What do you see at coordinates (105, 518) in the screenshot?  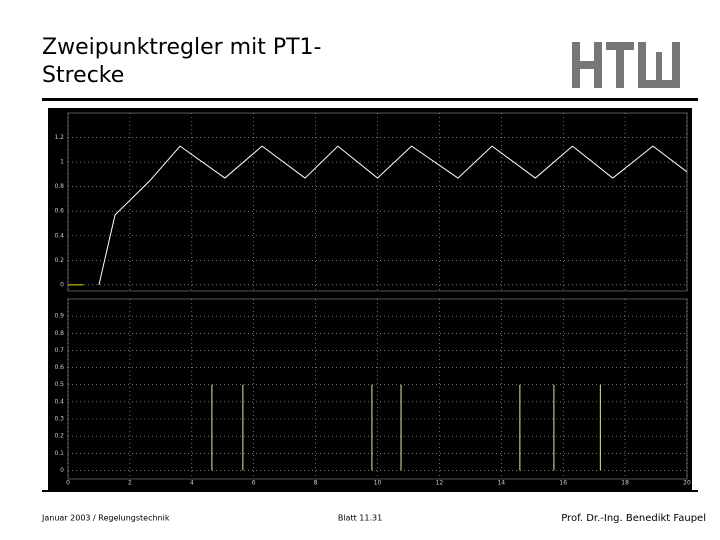 I see `footer-left: Januar 2003 / Regelungstechnik` at bounding box center [105, 518].